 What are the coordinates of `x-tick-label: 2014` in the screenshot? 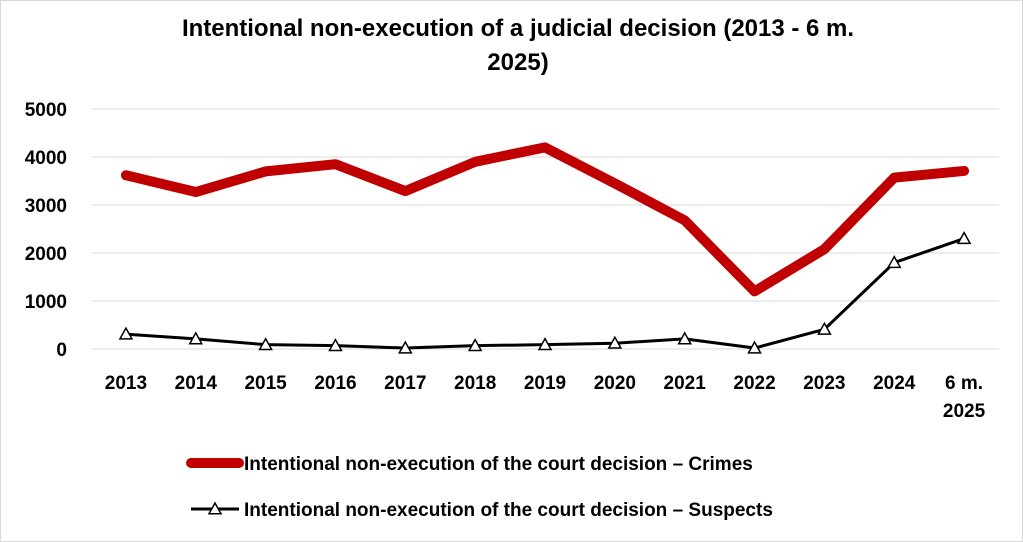 It's located at (196, 383).